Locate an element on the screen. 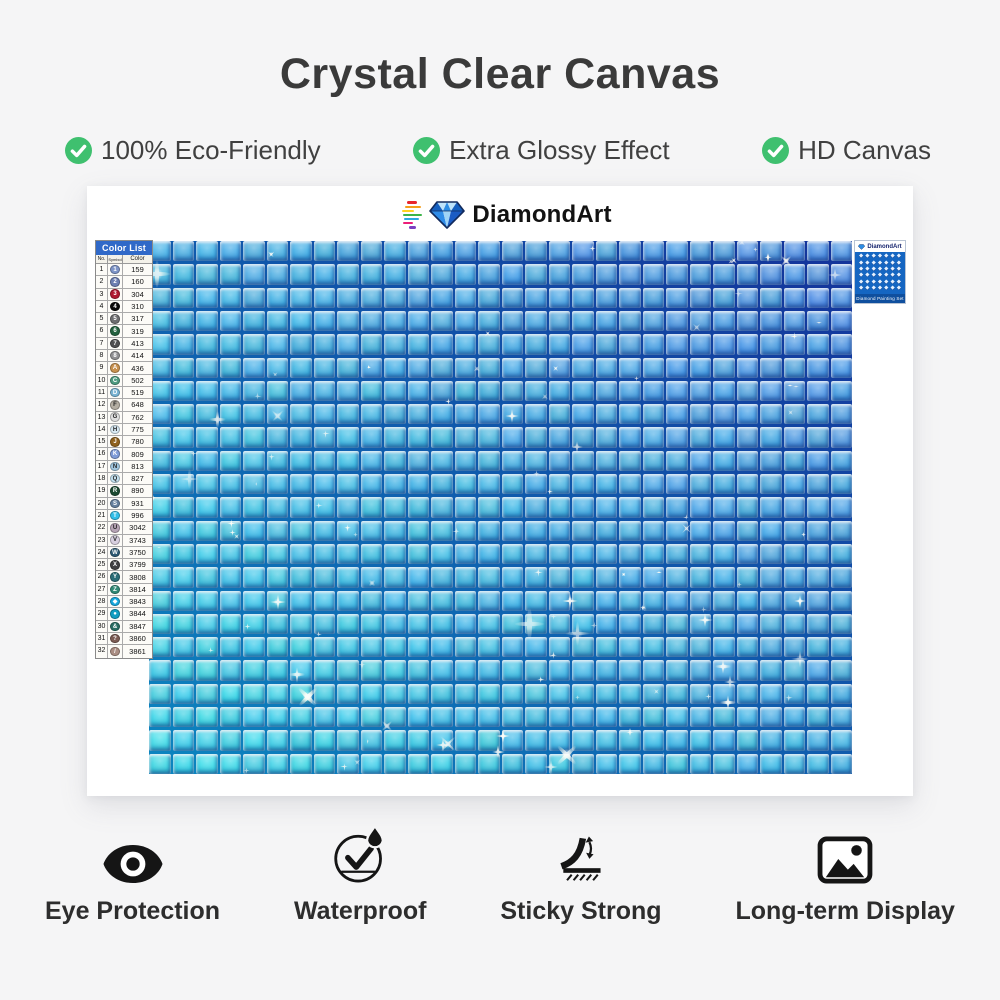 The image size is (1000, 1000). color-code: 3808 is located at coordinates (137, 577).